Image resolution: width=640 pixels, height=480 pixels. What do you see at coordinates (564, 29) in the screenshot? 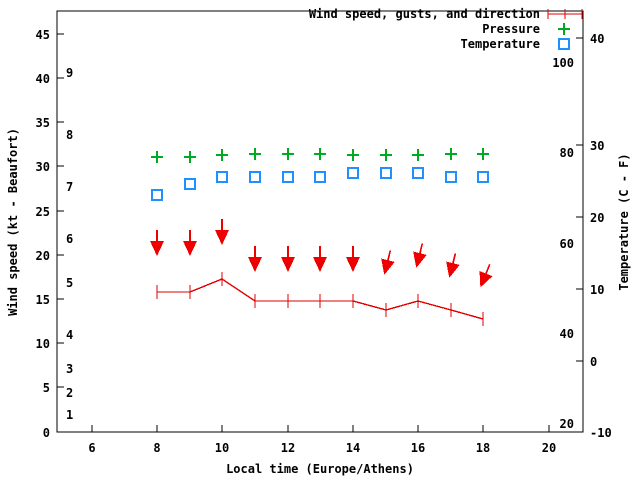
I see `legend-marker-pressure-plus-icon` at bounding box center [564, 29].